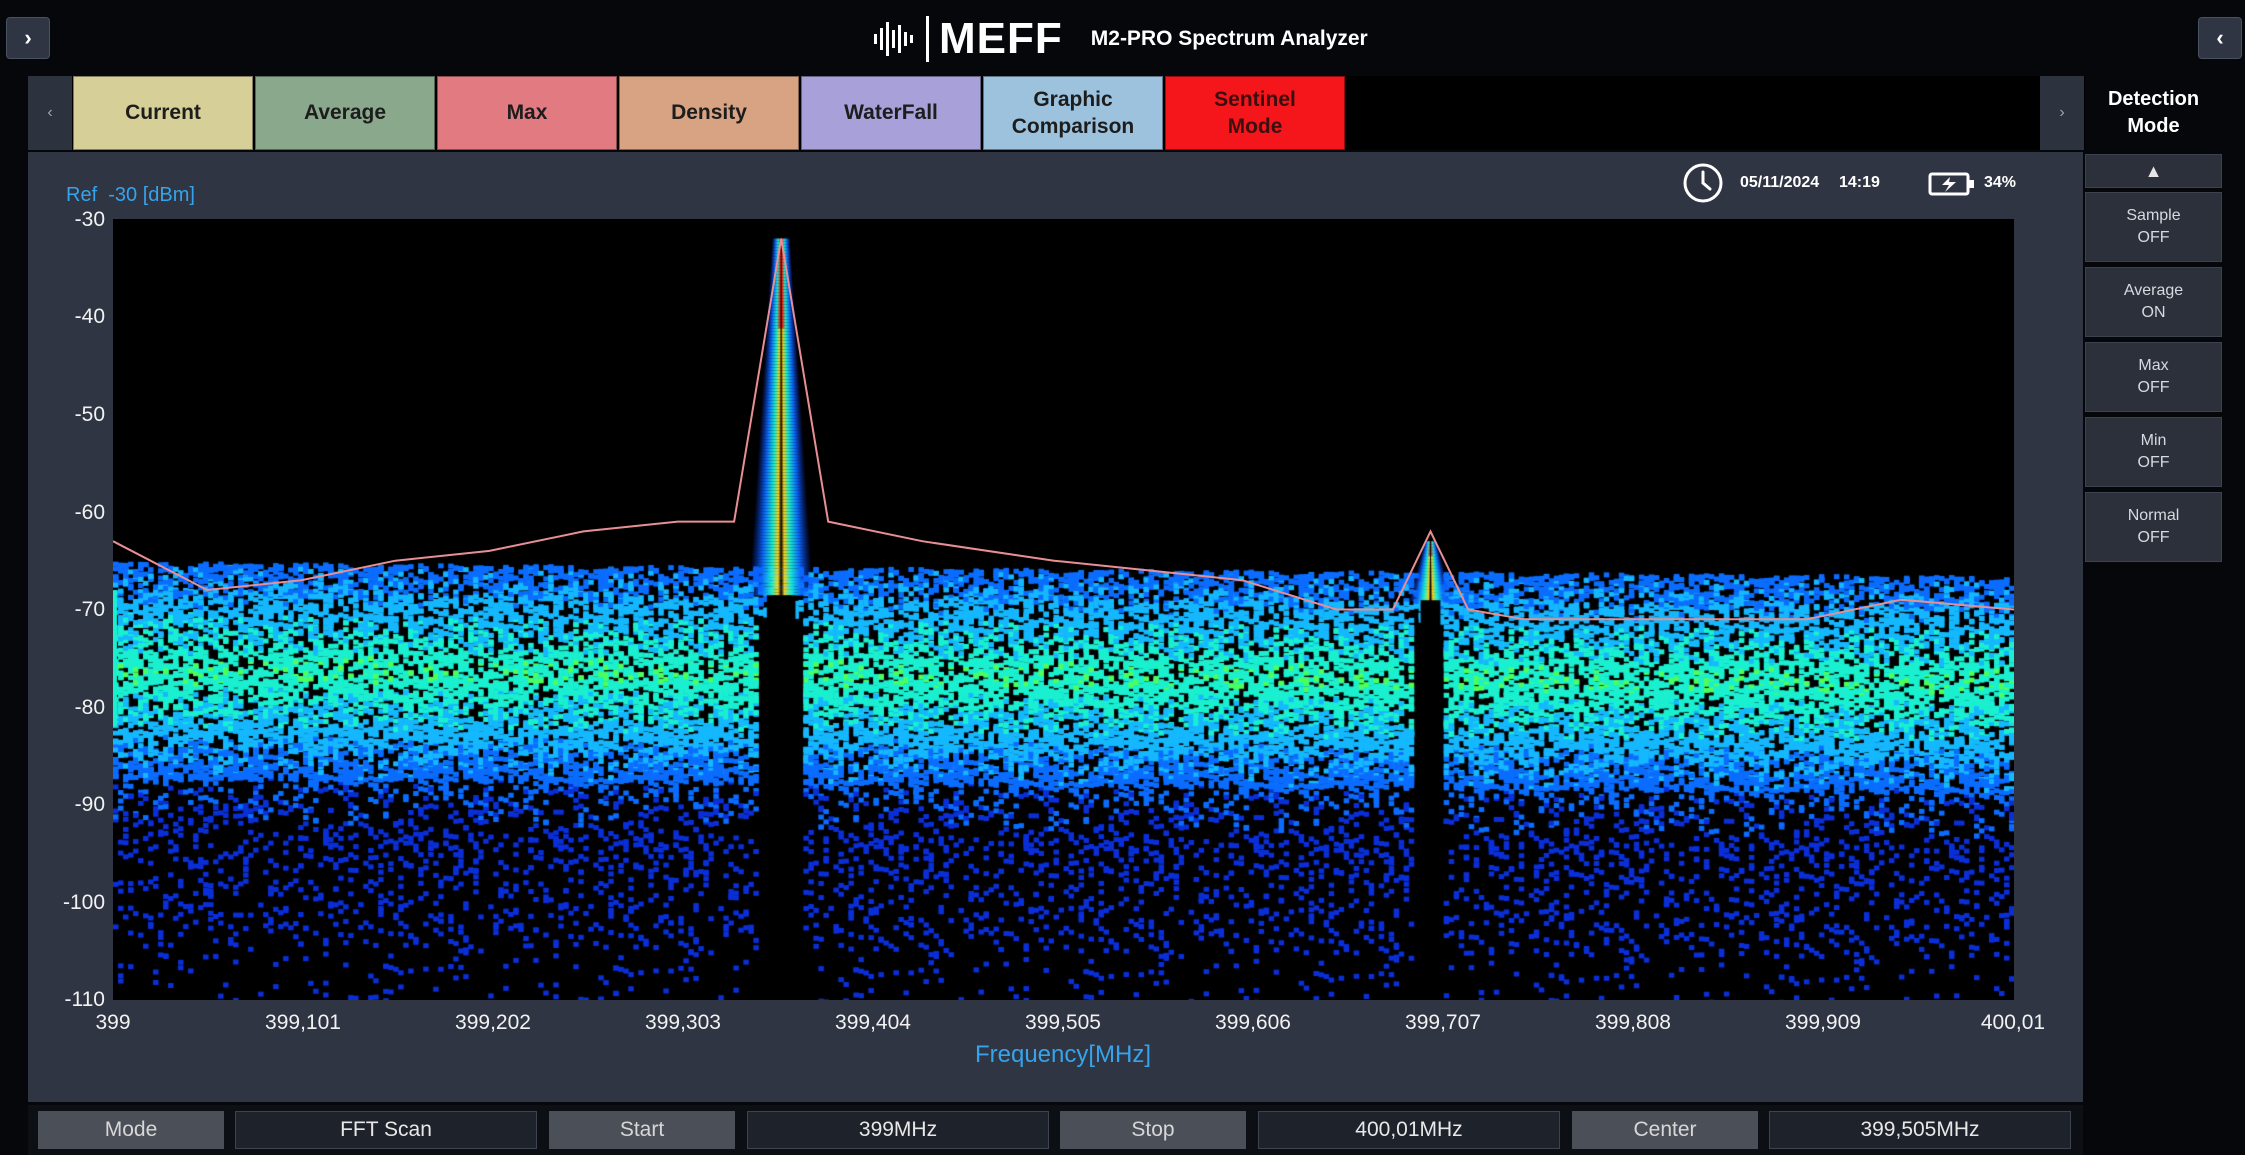  I want to click on x-tick-label: 399,909, so click(1823, 1022).